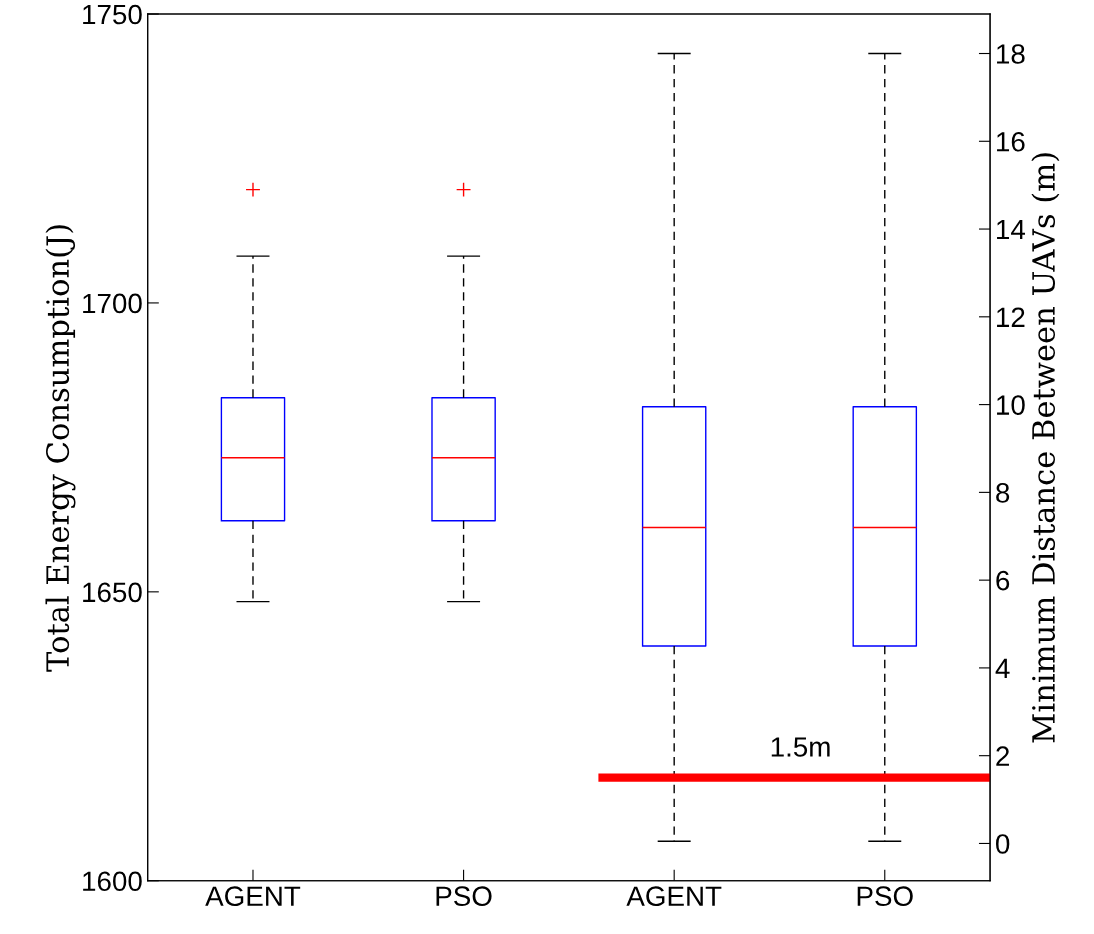  I want to click on y2-axis-title: Minimum Distance Between UAVs (m), so click(1045, 448).